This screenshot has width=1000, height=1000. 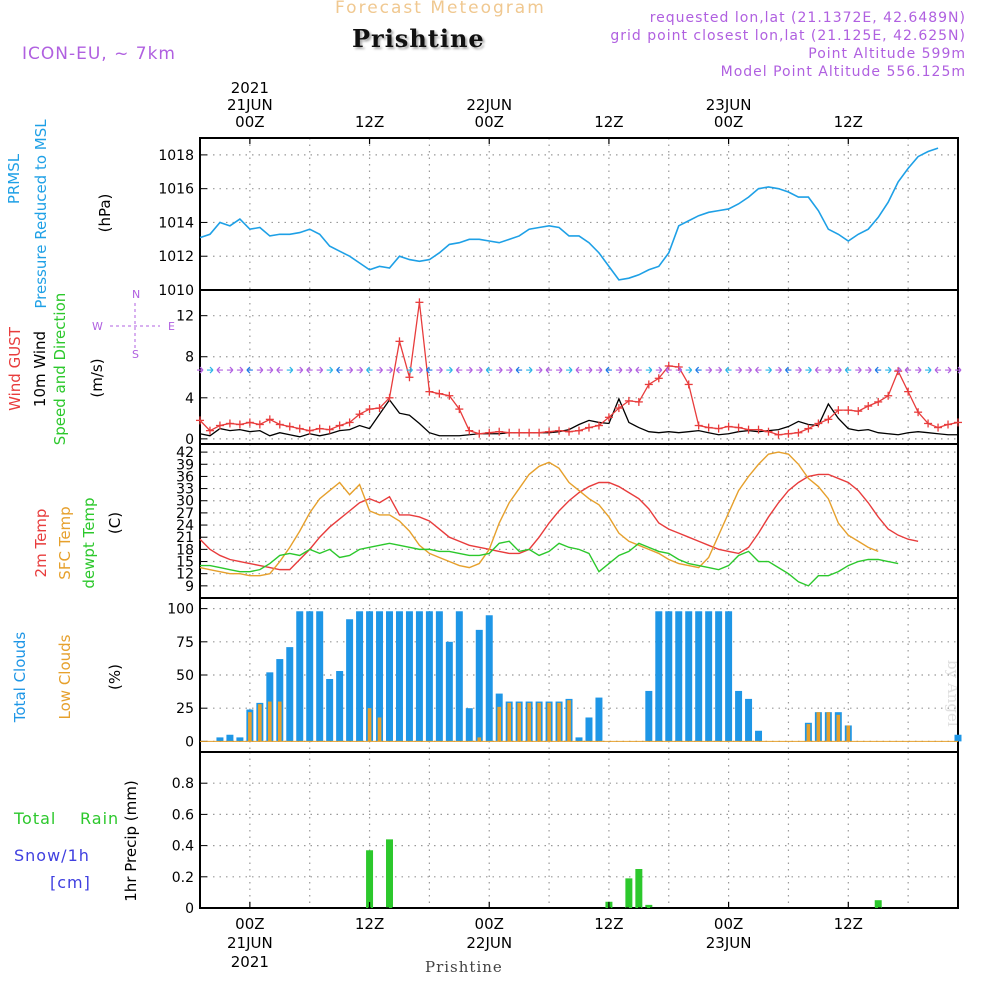 What do you see at coordinates (559, 522) in the screenshot?
I see `t2m-line` at bounding box center [559, 522].